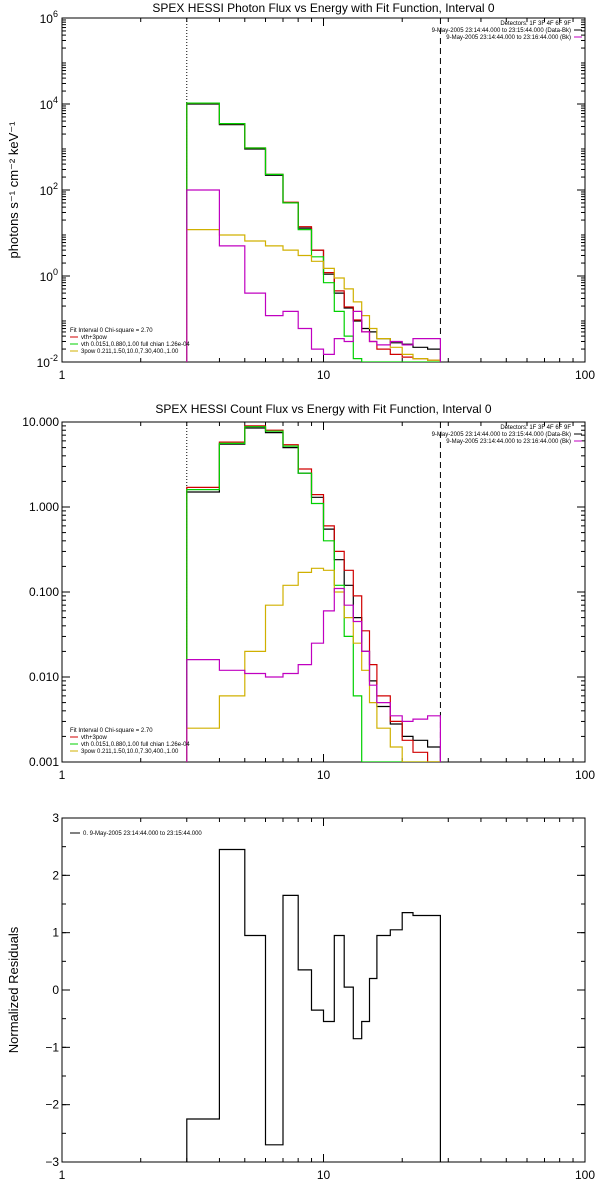 The height and width of the screenshot is (1200, 600). What do you see at coordinates (13, 190) in the screenshot?
I see `y-axis-label: photons s⁻¹ cm⁻² keV⁻¹` at bounding box center [13, 190].